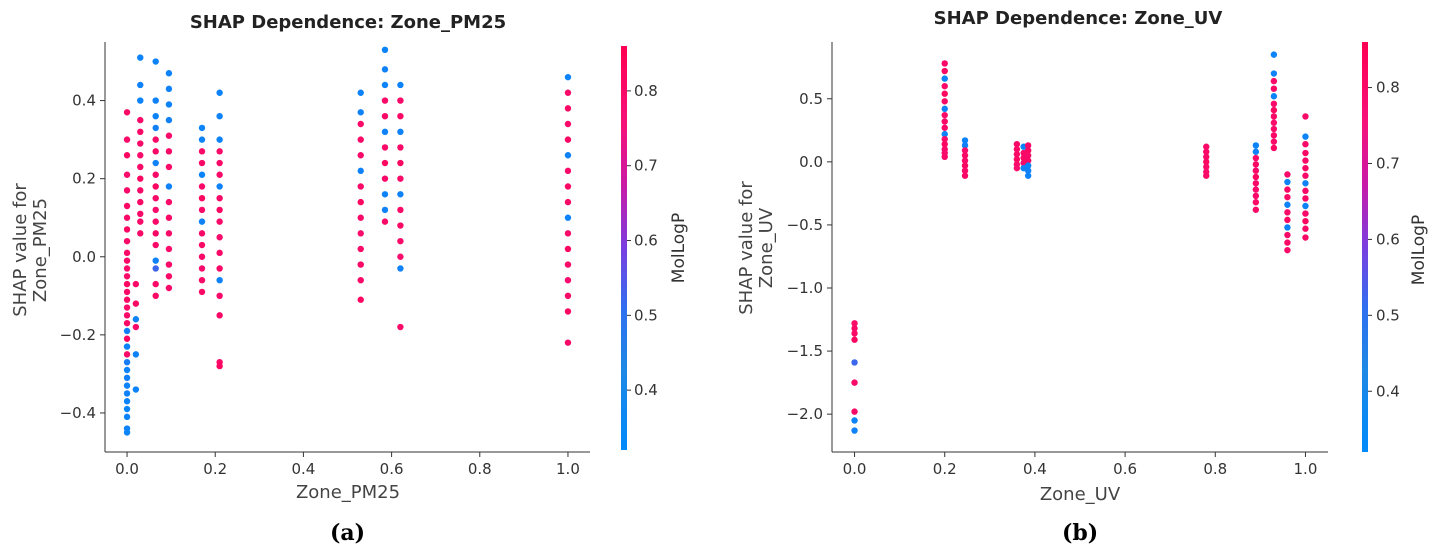 The image size is (1437, 560). Describe the element at coordinates (805, 225) in the screenshot. I see `y-tick-label: −0.5` at that location.